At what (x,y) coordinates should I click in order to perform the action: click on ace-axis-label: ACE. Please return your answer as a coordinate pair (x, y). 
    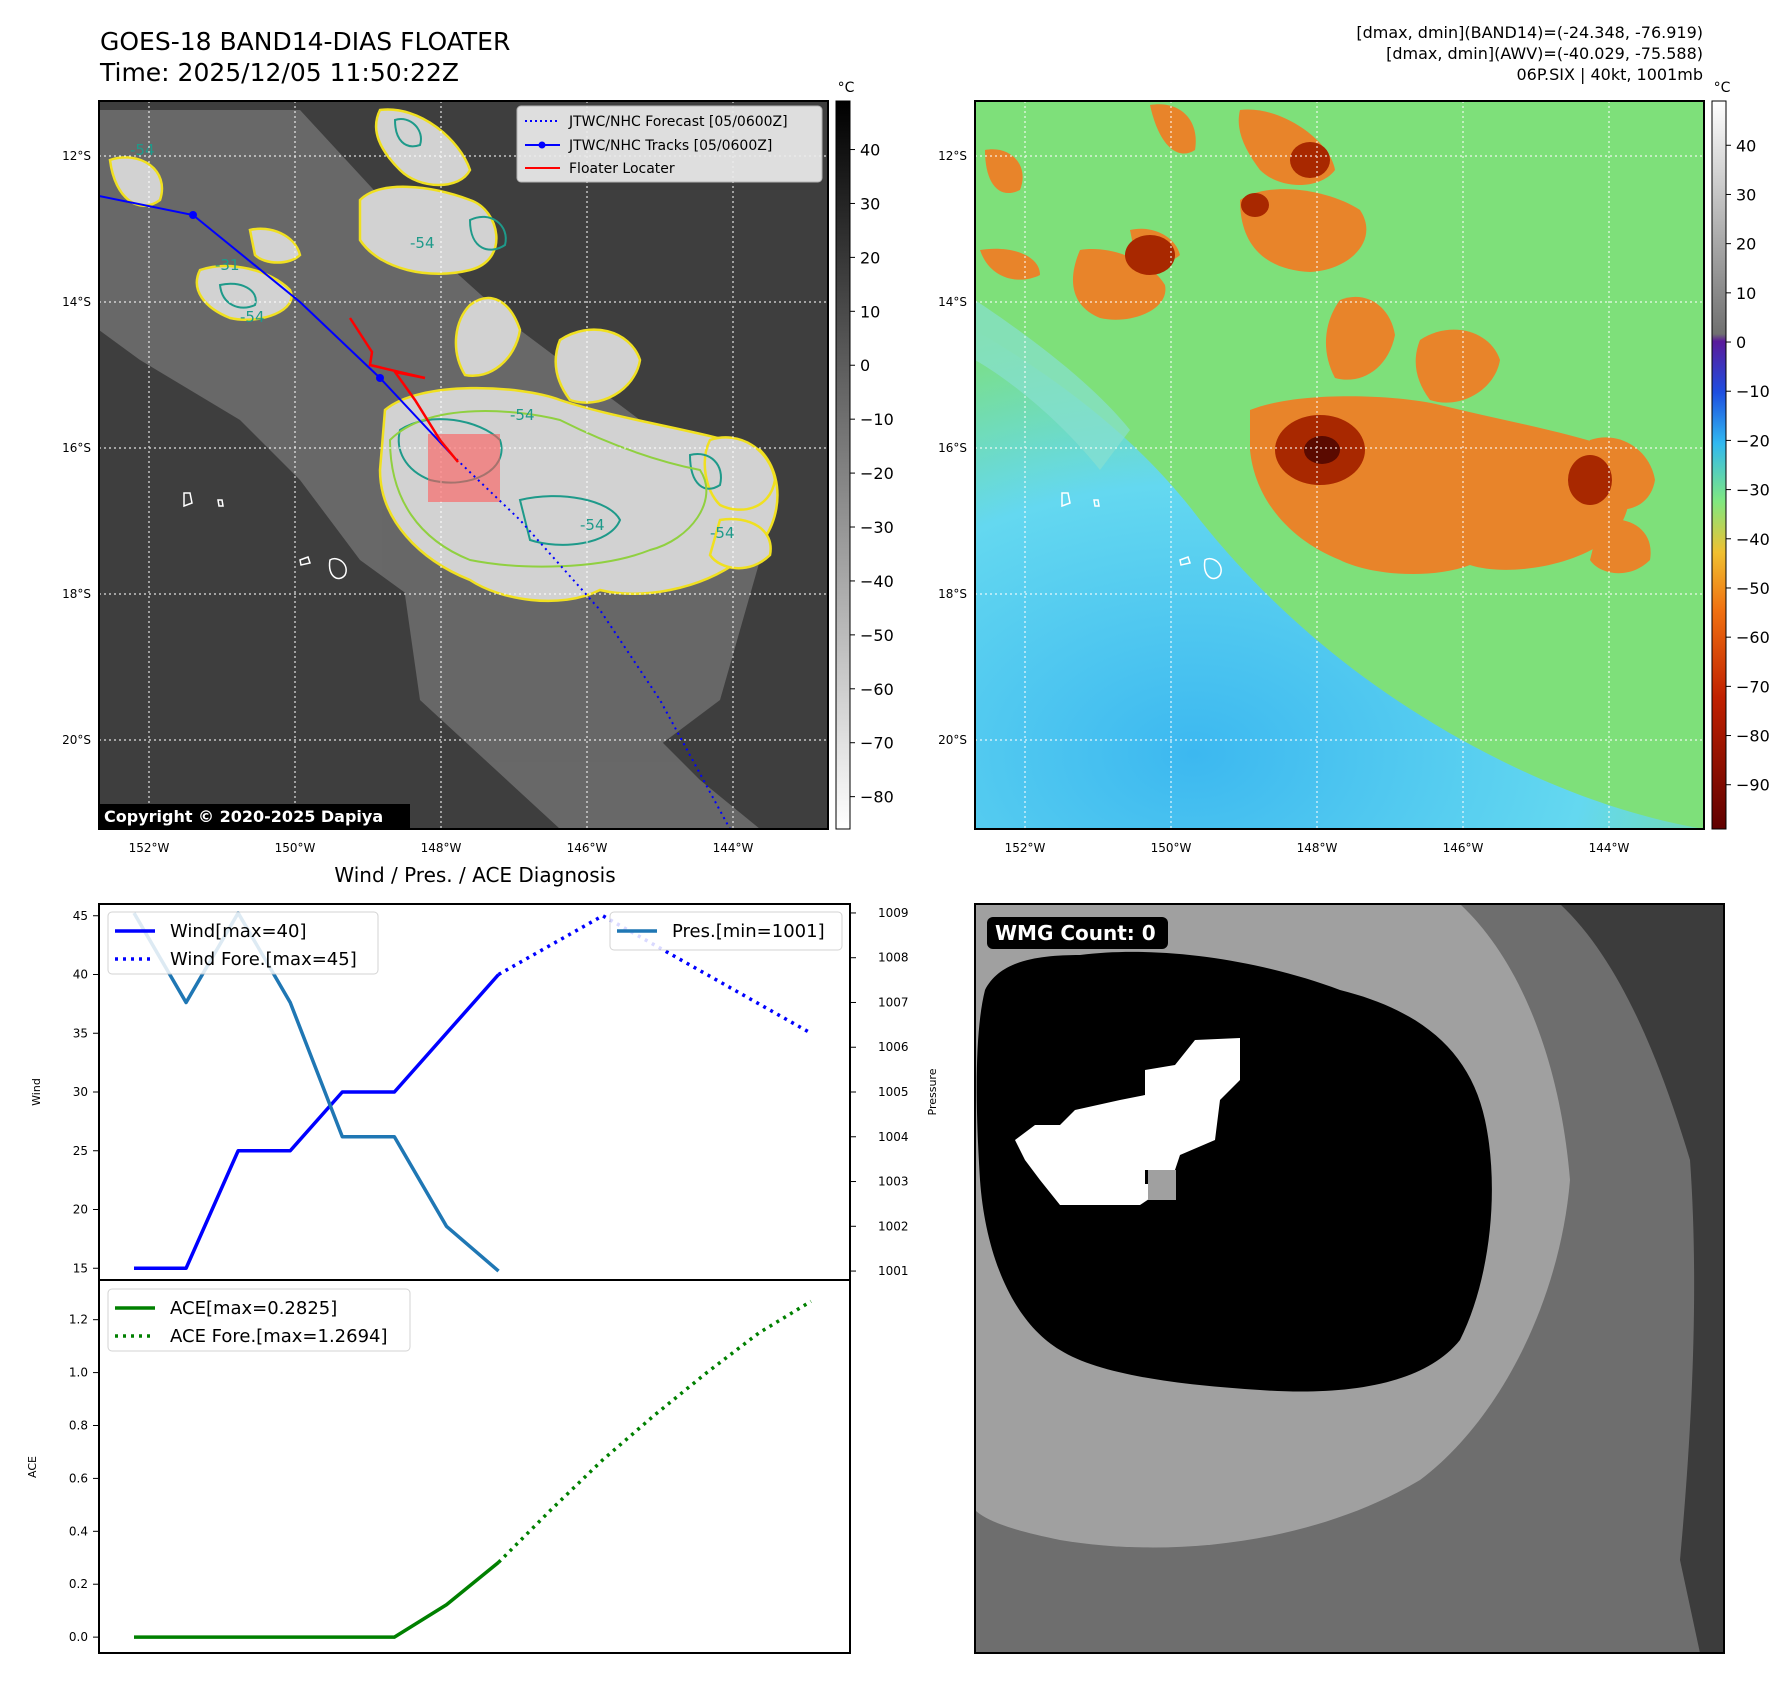
    Looking at the image, I should click on (32, 1467).